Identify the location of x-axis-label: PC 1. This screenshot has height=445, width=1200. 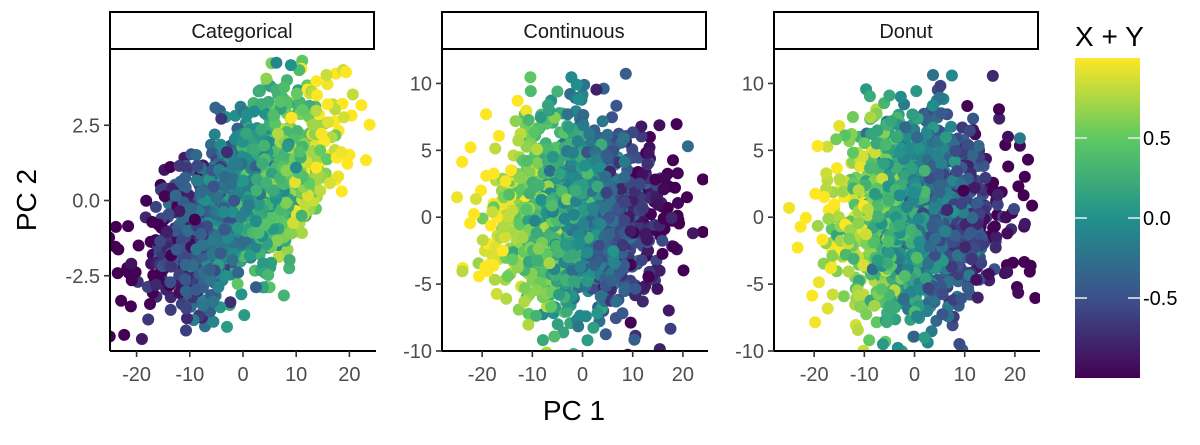
(574, 410).